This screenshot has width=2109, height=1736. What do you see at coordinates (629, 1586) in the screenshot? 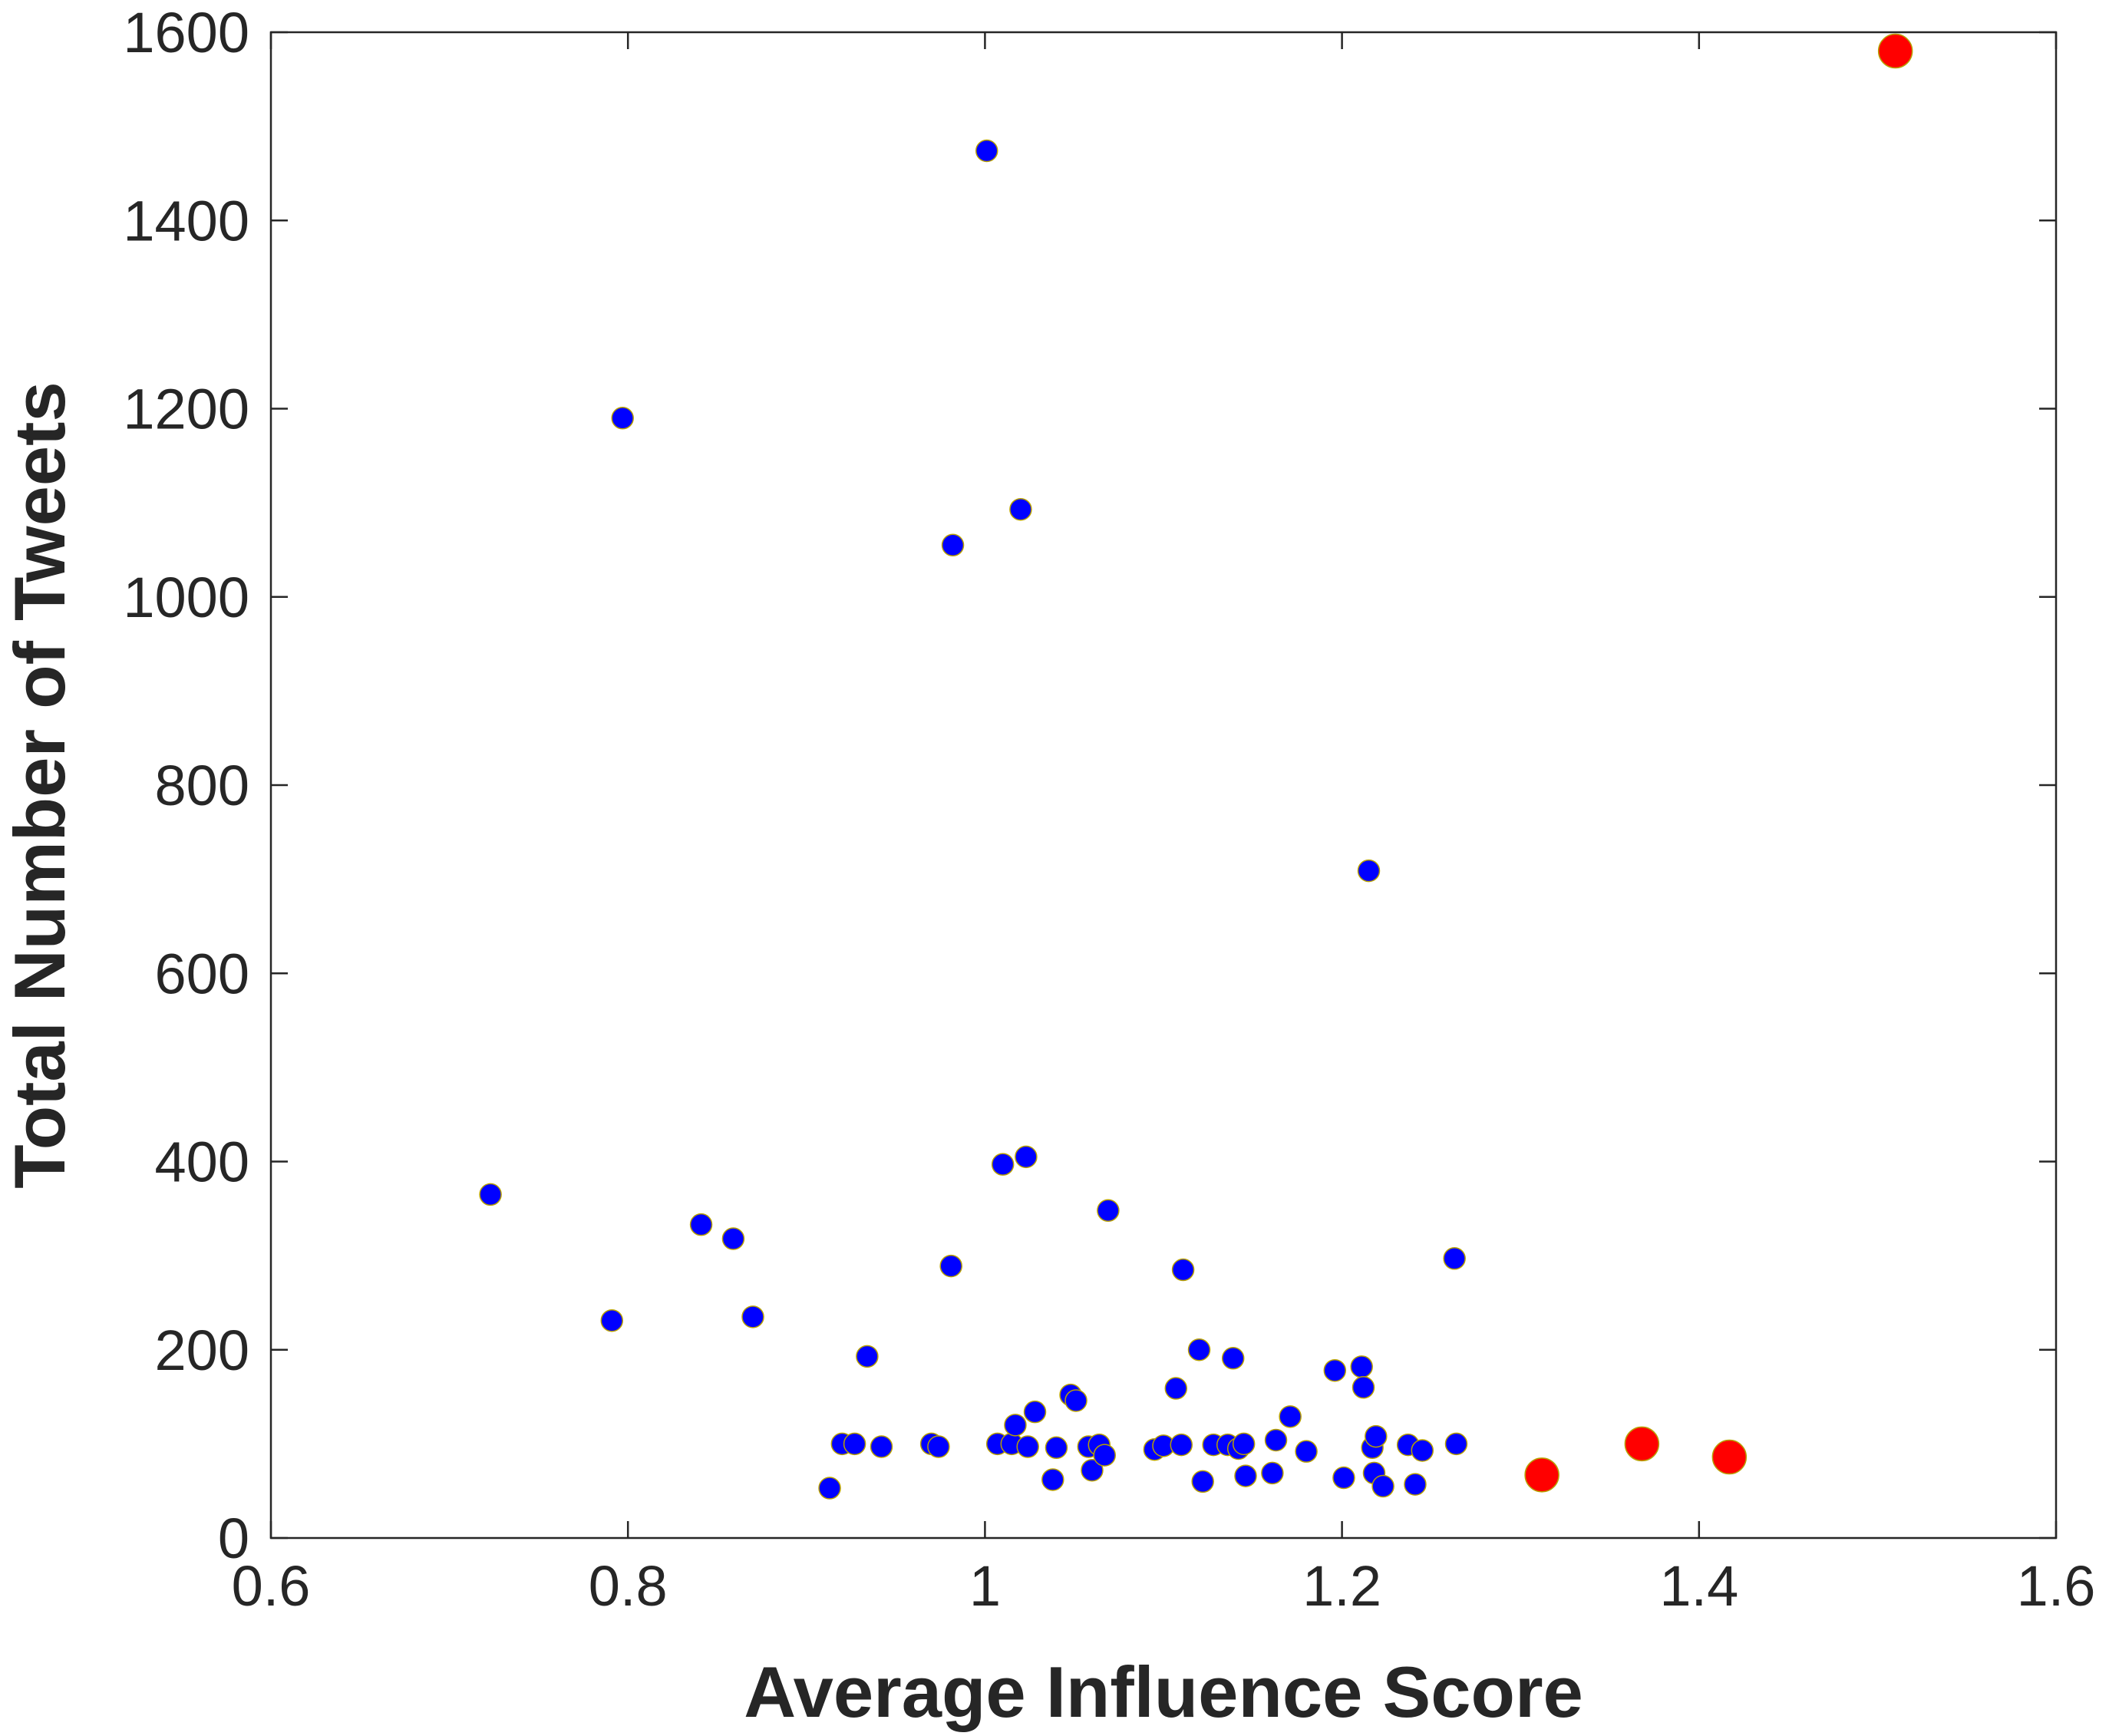
I see `x-tick-label: 0.8` at bounding box center [629, 1586].